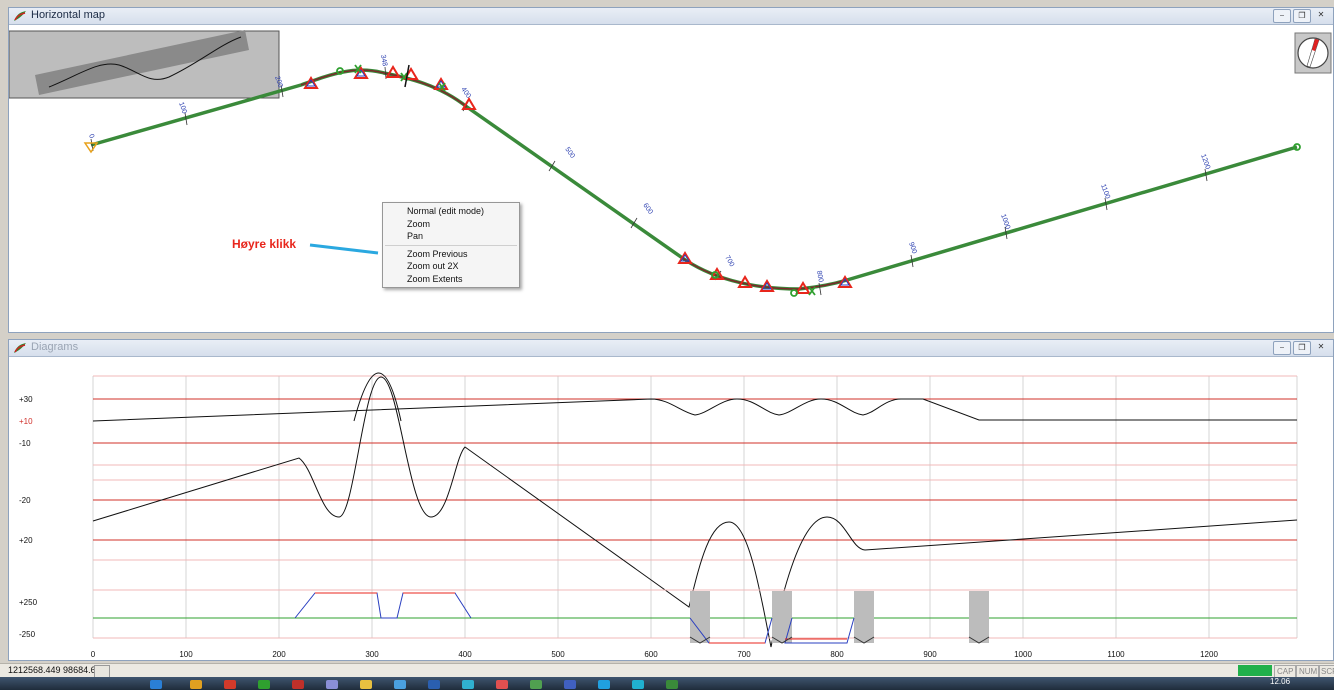 The image size is (1334, 690). What do you see at coordinates (433, 266) in the screenshot?
I see `menu-item-zoom-out-2x: Zoom out 2X` at bounding box center [433, 266].